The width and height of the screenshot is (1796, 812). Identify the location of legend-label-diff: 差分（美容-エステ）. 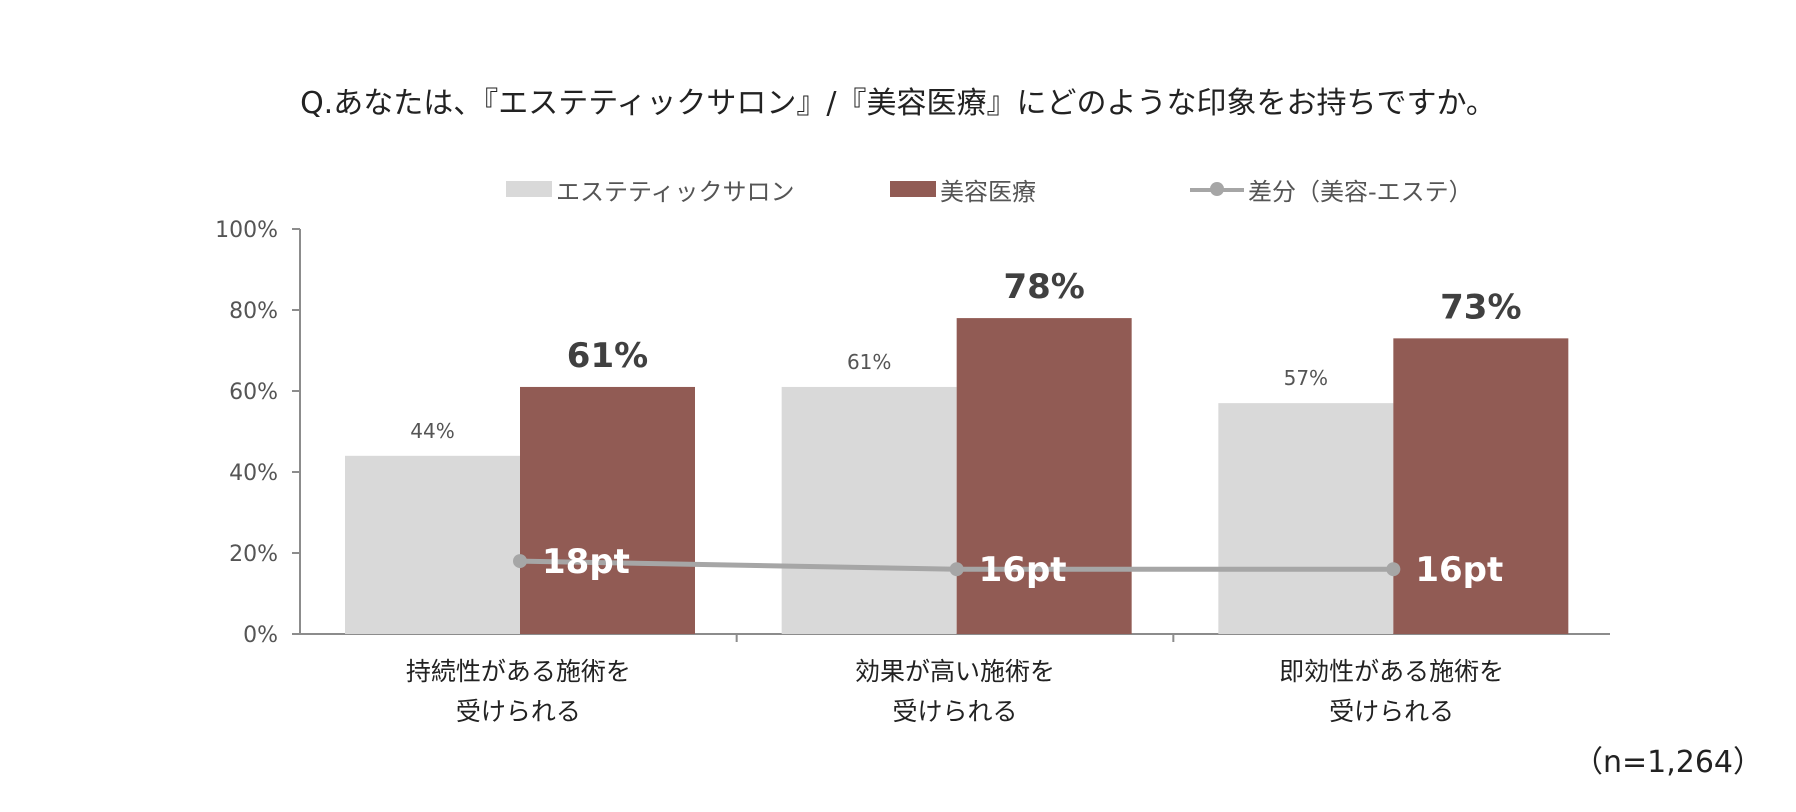
(1360, 191).